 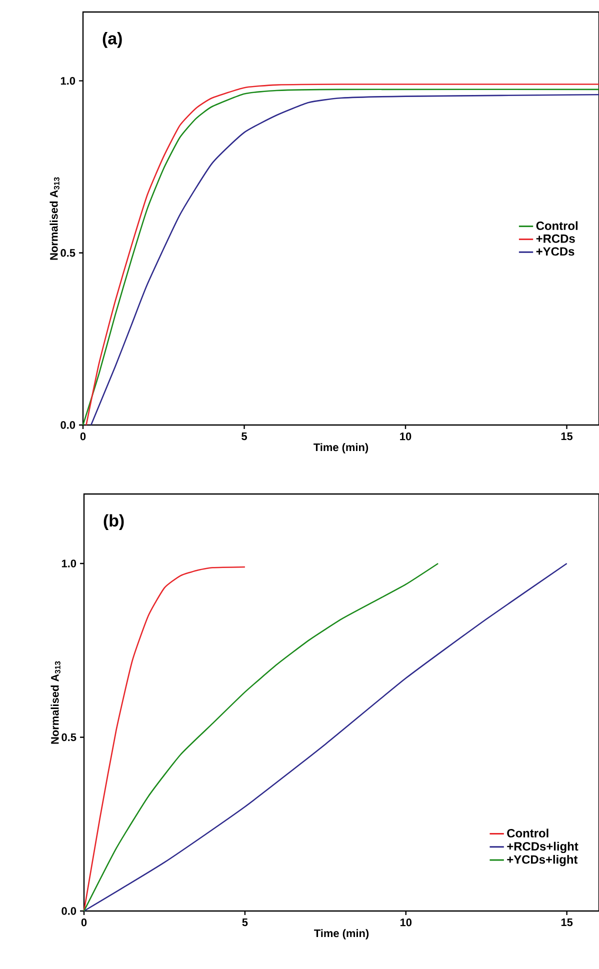 What do you see at coordinates (542, 860) in the screenshot?
I see `legend-label: +YCDs+light` at bounding box center [542, 860].